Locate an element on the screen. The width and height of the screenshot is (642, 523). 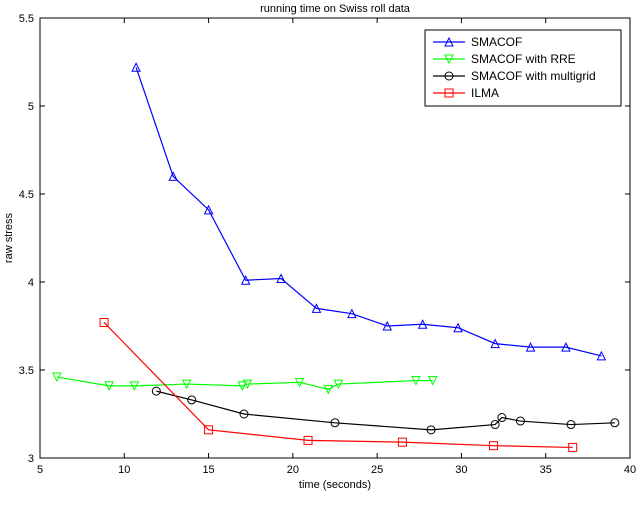
x-tick-label: 30 is located at coordinates (461, 470).